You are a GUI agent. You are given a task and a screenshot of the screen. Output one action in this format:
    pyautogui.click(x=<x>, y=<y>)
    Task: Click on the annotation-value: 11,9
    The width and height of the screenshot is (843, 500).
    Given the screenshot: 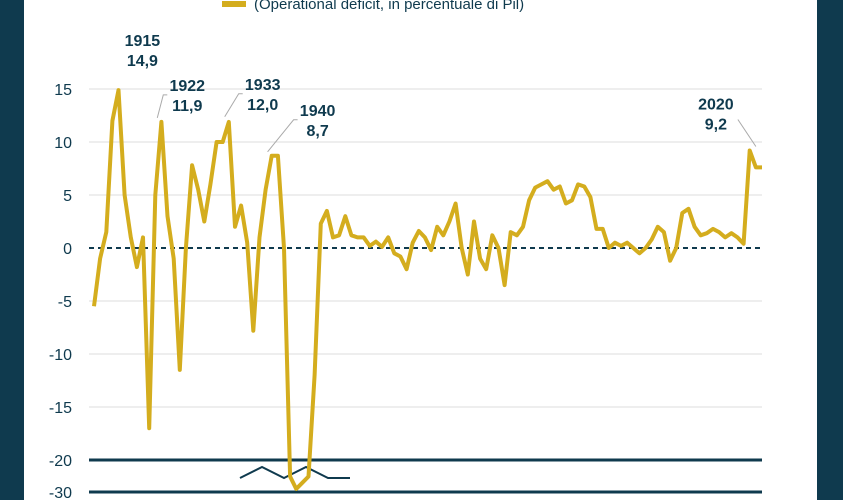 What is the action you would take?
    pyautogui.click(x=187, y=106)
    